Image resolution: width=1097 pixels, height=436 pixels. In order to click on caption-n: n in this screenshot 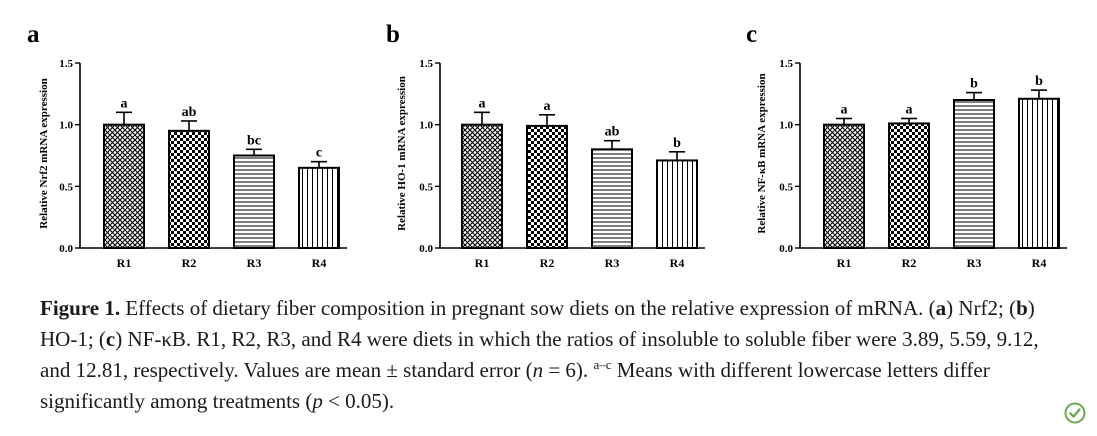, I will do `click(538, 370)`.